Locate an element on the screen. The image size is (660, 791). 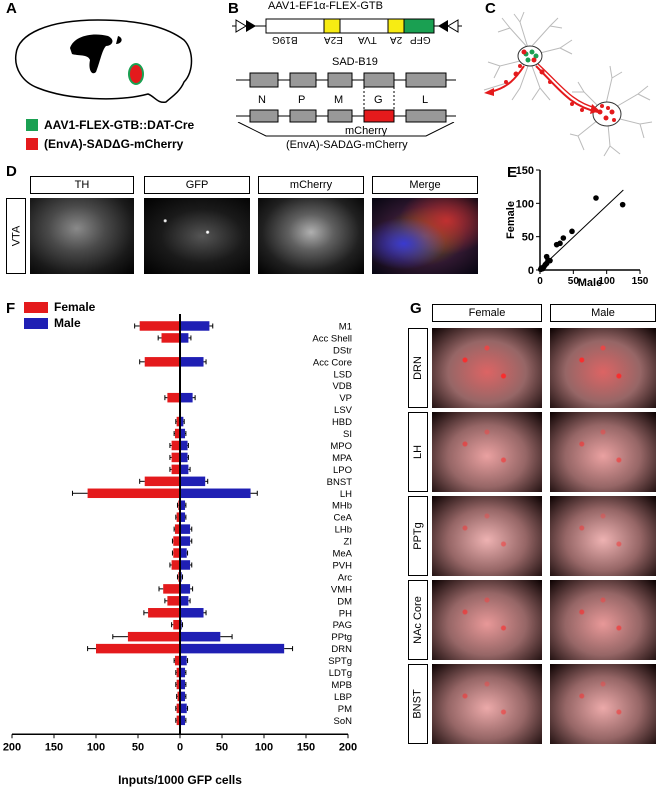
legend-label-gtb: AAV1-FLEX-GTB::DAT-Cre is located at coordinates (119, 125).